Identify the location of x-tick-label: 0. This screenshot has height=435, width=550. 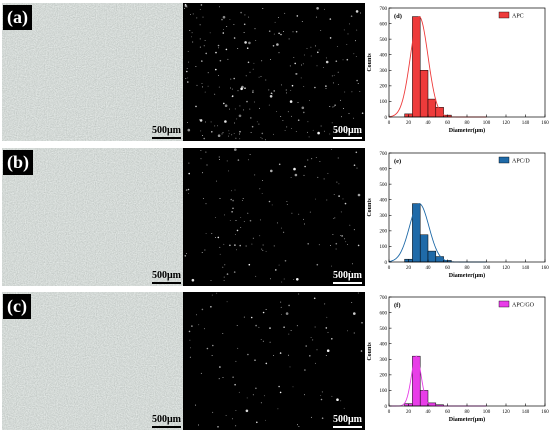
(389, 412).